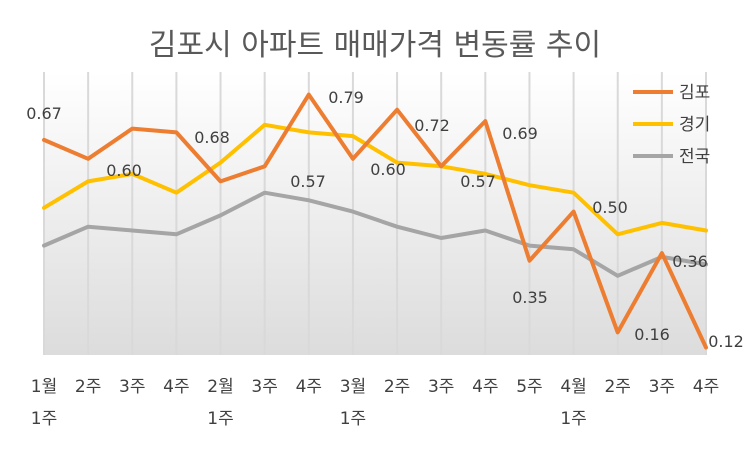  Describe the element at coordinates (694, 157) in the screenshot. I see `legend-label-2: 전국` at that location.